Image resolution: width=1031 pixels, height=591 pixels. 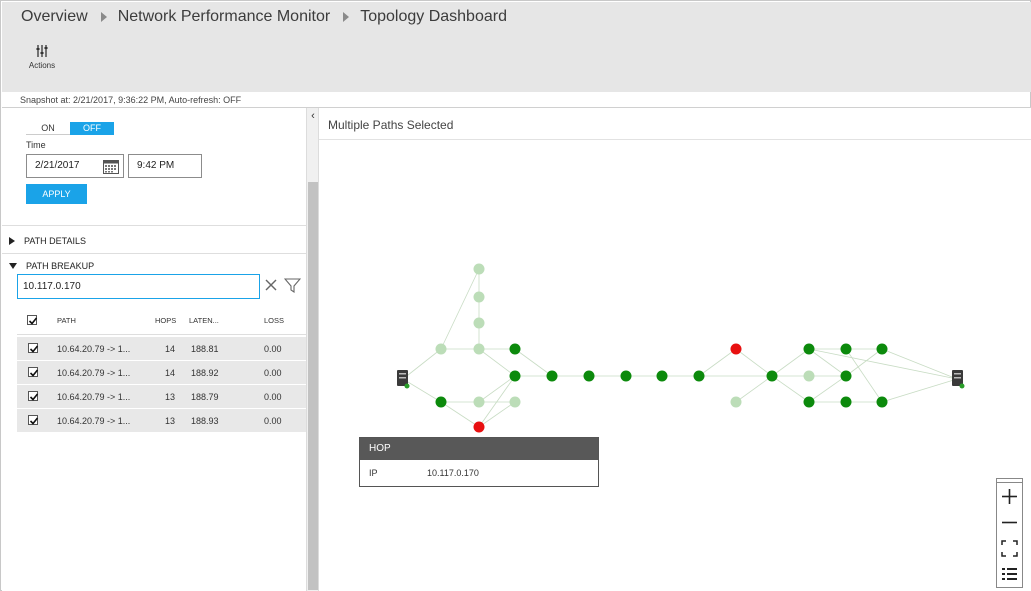 I want to click on hop-search-input: 10.117.0.170, so click(x=138, y=286).